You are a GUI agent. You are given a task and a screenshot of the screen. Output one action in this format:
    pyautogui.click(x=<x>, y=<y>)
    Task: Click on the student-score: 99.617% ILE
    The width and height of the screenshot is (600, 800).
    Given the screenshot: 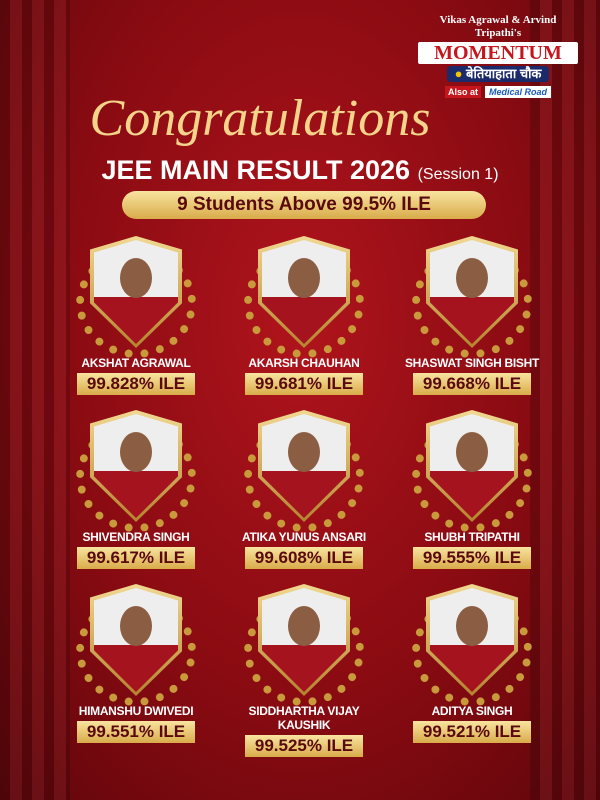 What is the action you would take?
    pyautogui.click(x=136, y=558)
    